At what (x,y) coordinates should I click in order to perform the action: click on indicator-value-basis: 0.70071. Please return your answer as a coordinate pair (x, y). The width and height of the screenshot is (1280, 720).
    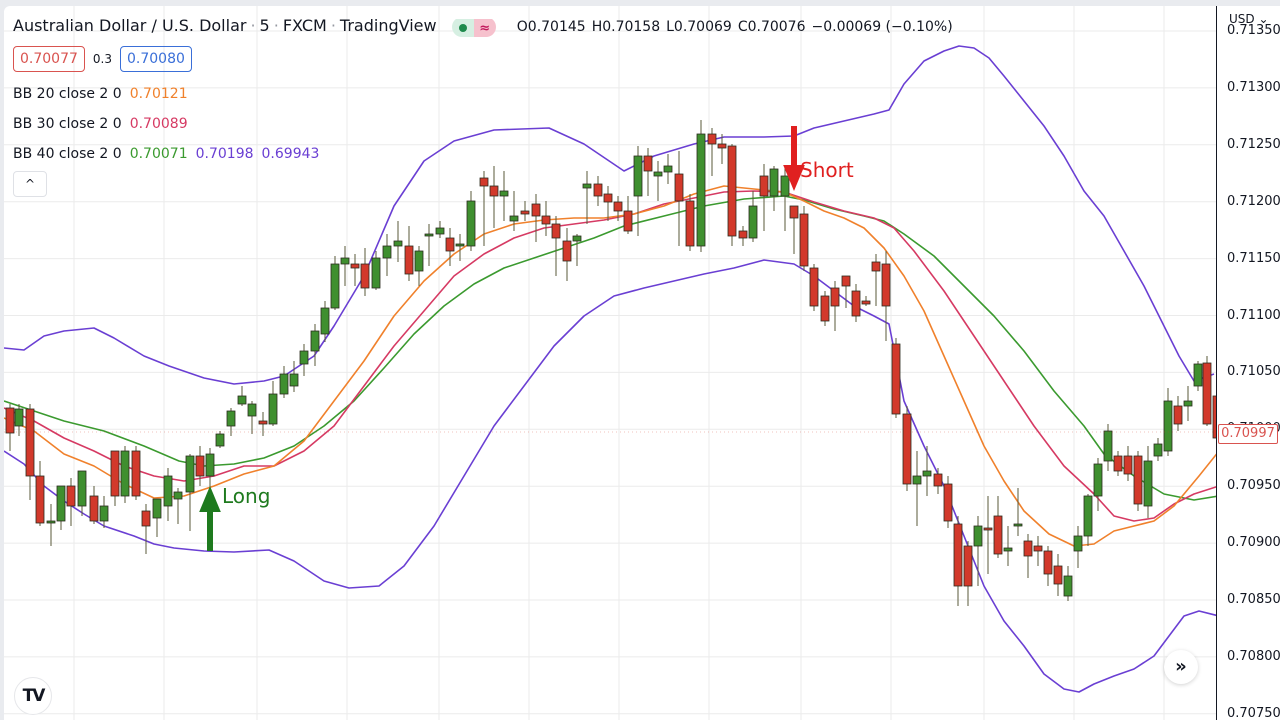
    Looking at the image, I should click on (158, 154).